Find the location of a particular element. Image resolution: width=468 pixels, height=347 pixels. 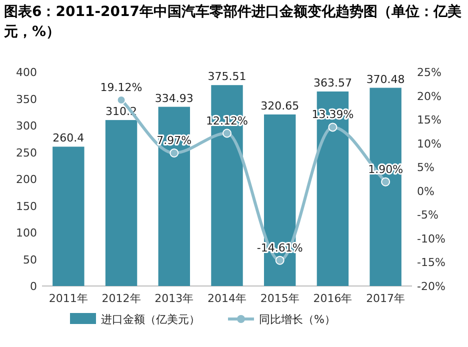

chart-title: 图表6：2011-2017年中国汽车零部件进口金额变化趋势图（单位：亿美元，%） is located at coordinates (233, 22).